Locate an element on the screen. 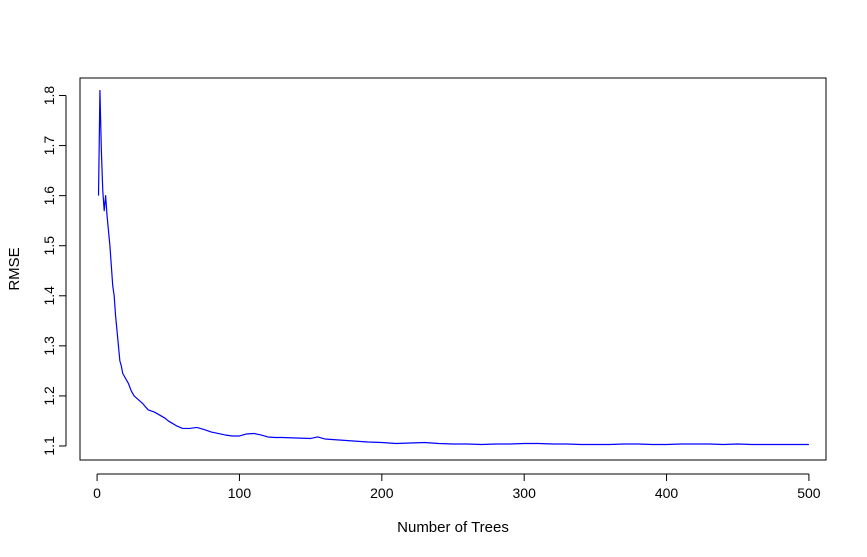  y-tick-label: 1.7 is located at coordinates (49, 146).